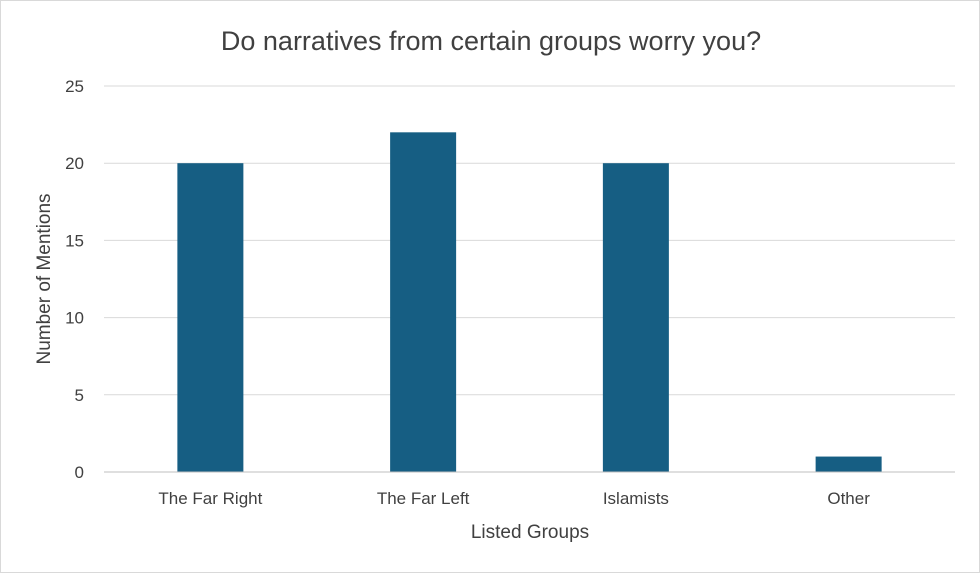 Image resolution: width=980 pixels, height=577 pixels. Describe the element at coordinates (530, 532) in the screenshot. I see `x-axis-title: Listed Groups` at that location.